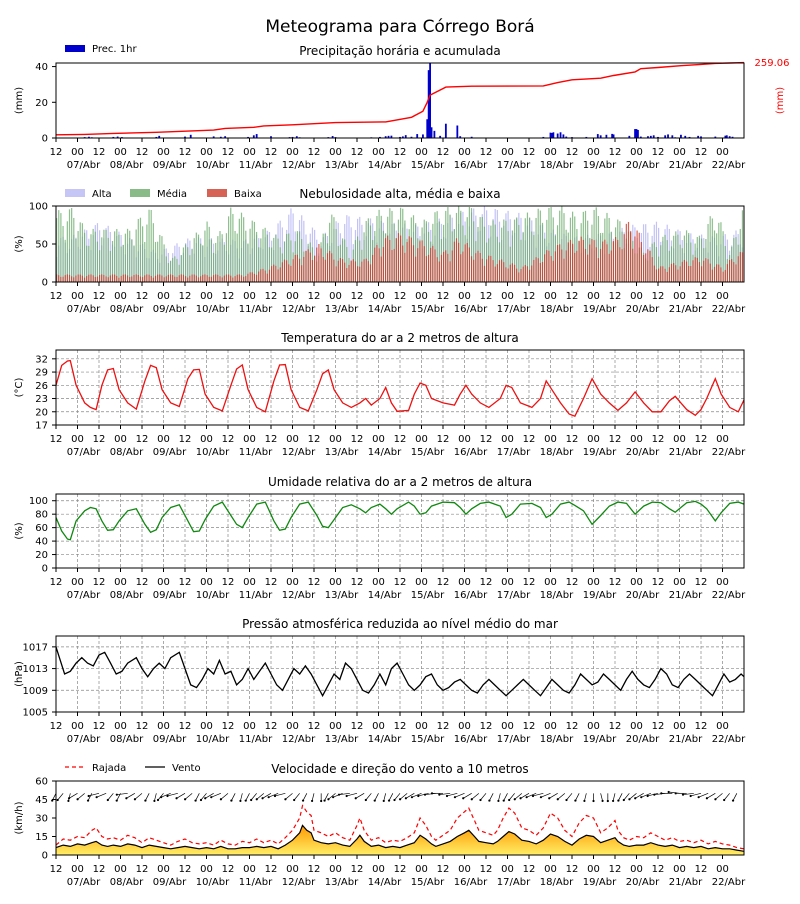  I want to click on x-day-label: 21/Abr, so click(686, 739).